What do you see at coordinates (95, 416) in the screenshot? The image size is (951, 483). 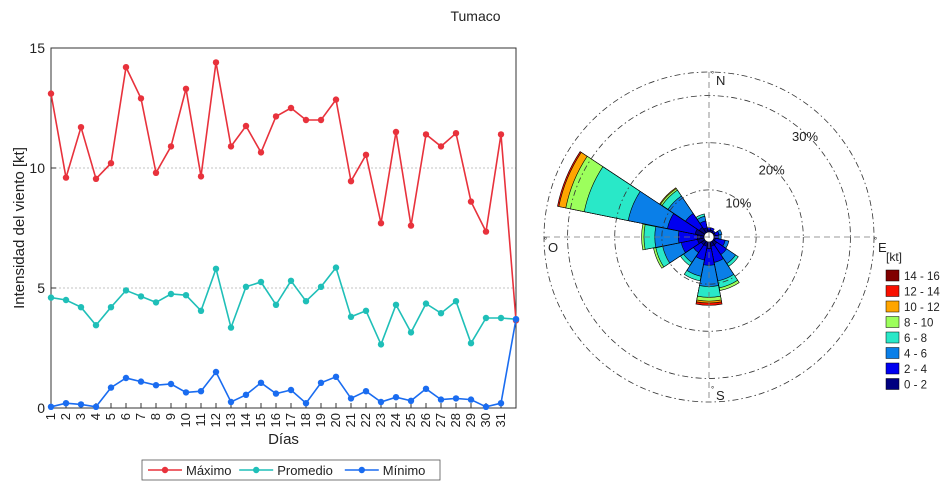 I see `x-tick-label: 4` at bounding box center [95, 416].